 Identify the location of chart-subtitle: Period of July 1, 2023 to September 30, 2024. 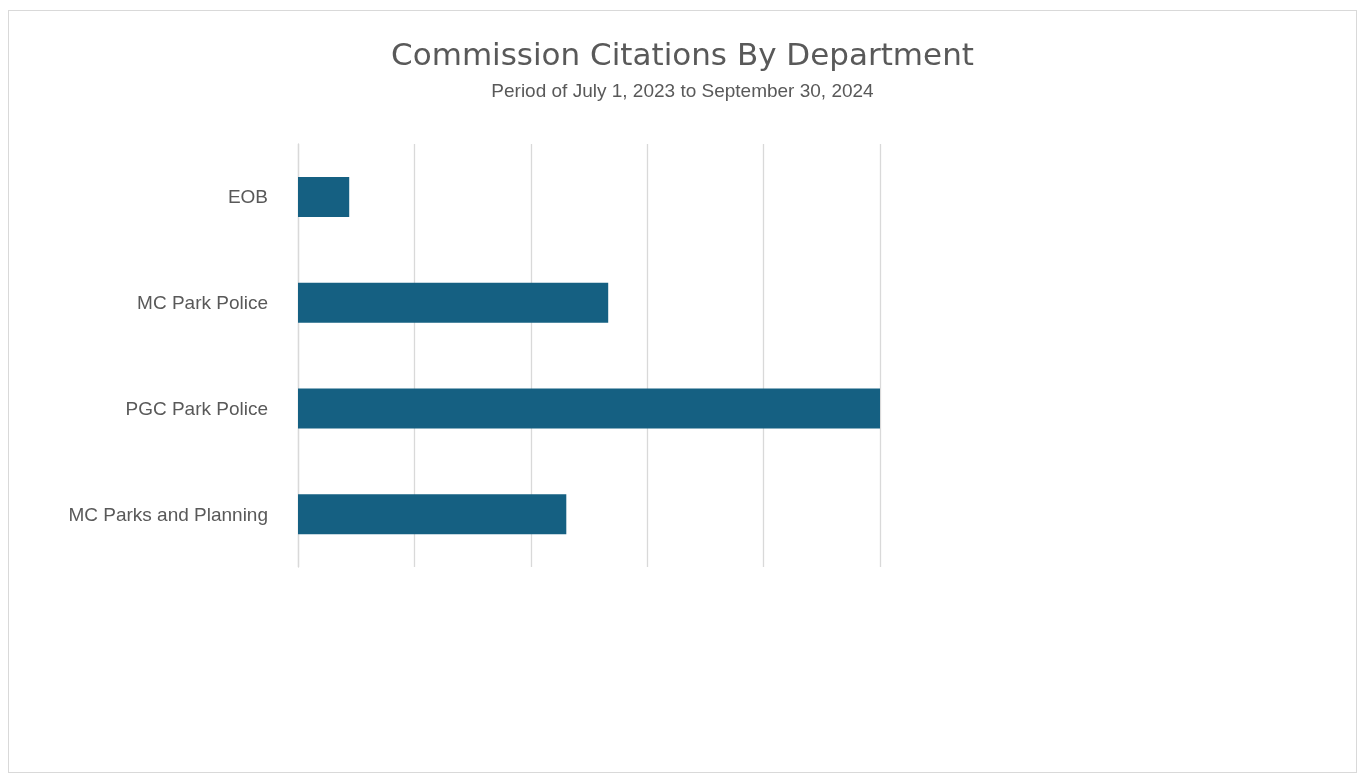
(683, 90).